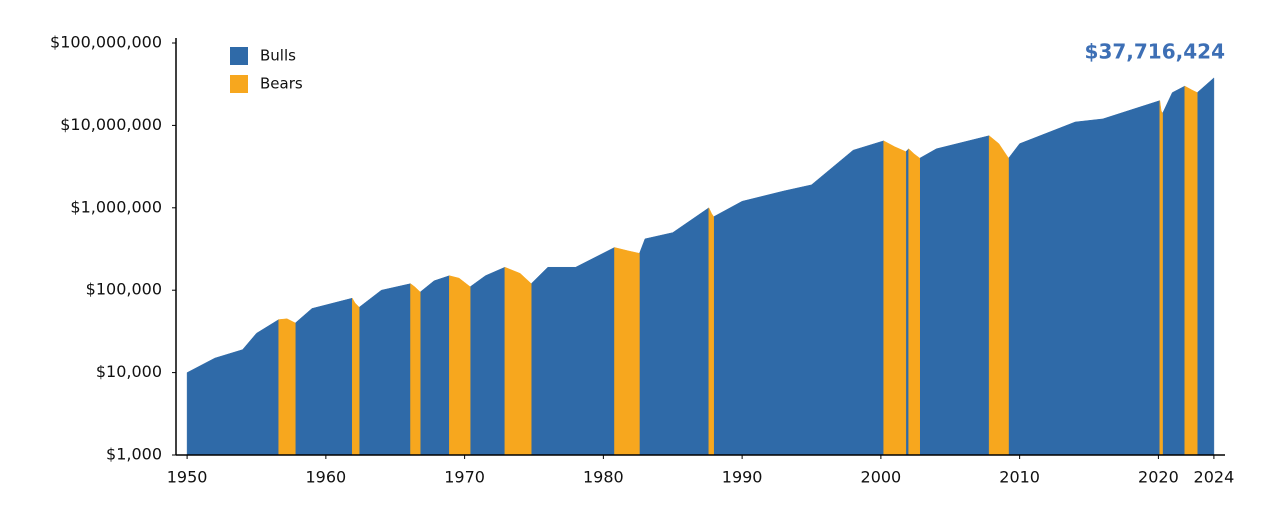 The image size is (1280, 510). What do you see at coordinates (106, 42) in the screenshot?
I see `y-tick-label: $100,000,000` at bounding box center [106, 42].